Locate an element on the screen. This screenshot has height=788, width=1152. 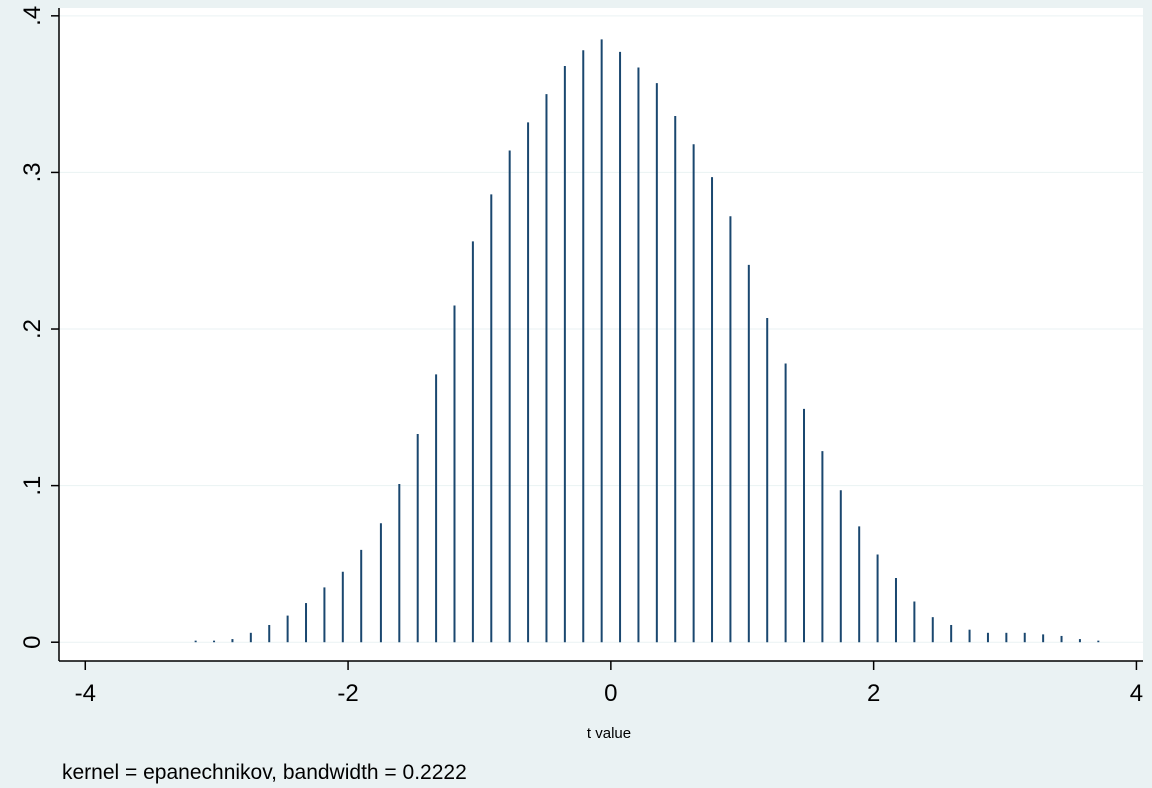
y-tick-label-0: 0 is located at coordinates (32, 642).